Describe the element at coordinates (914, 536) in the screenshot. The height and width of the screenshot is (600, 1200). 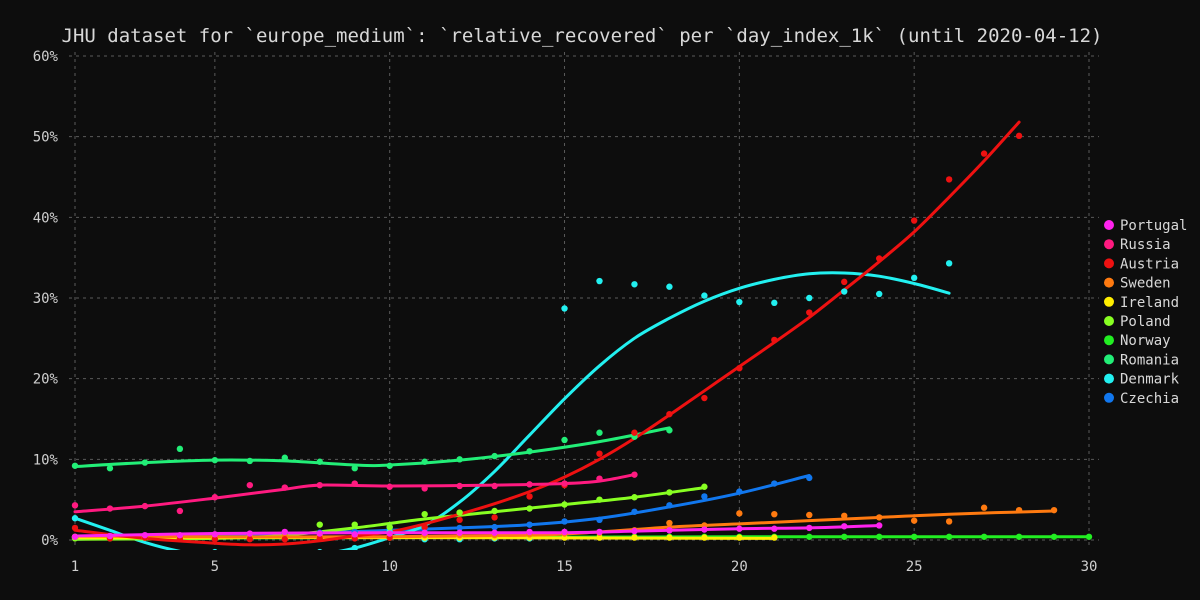
I see `point-norway` at that location.